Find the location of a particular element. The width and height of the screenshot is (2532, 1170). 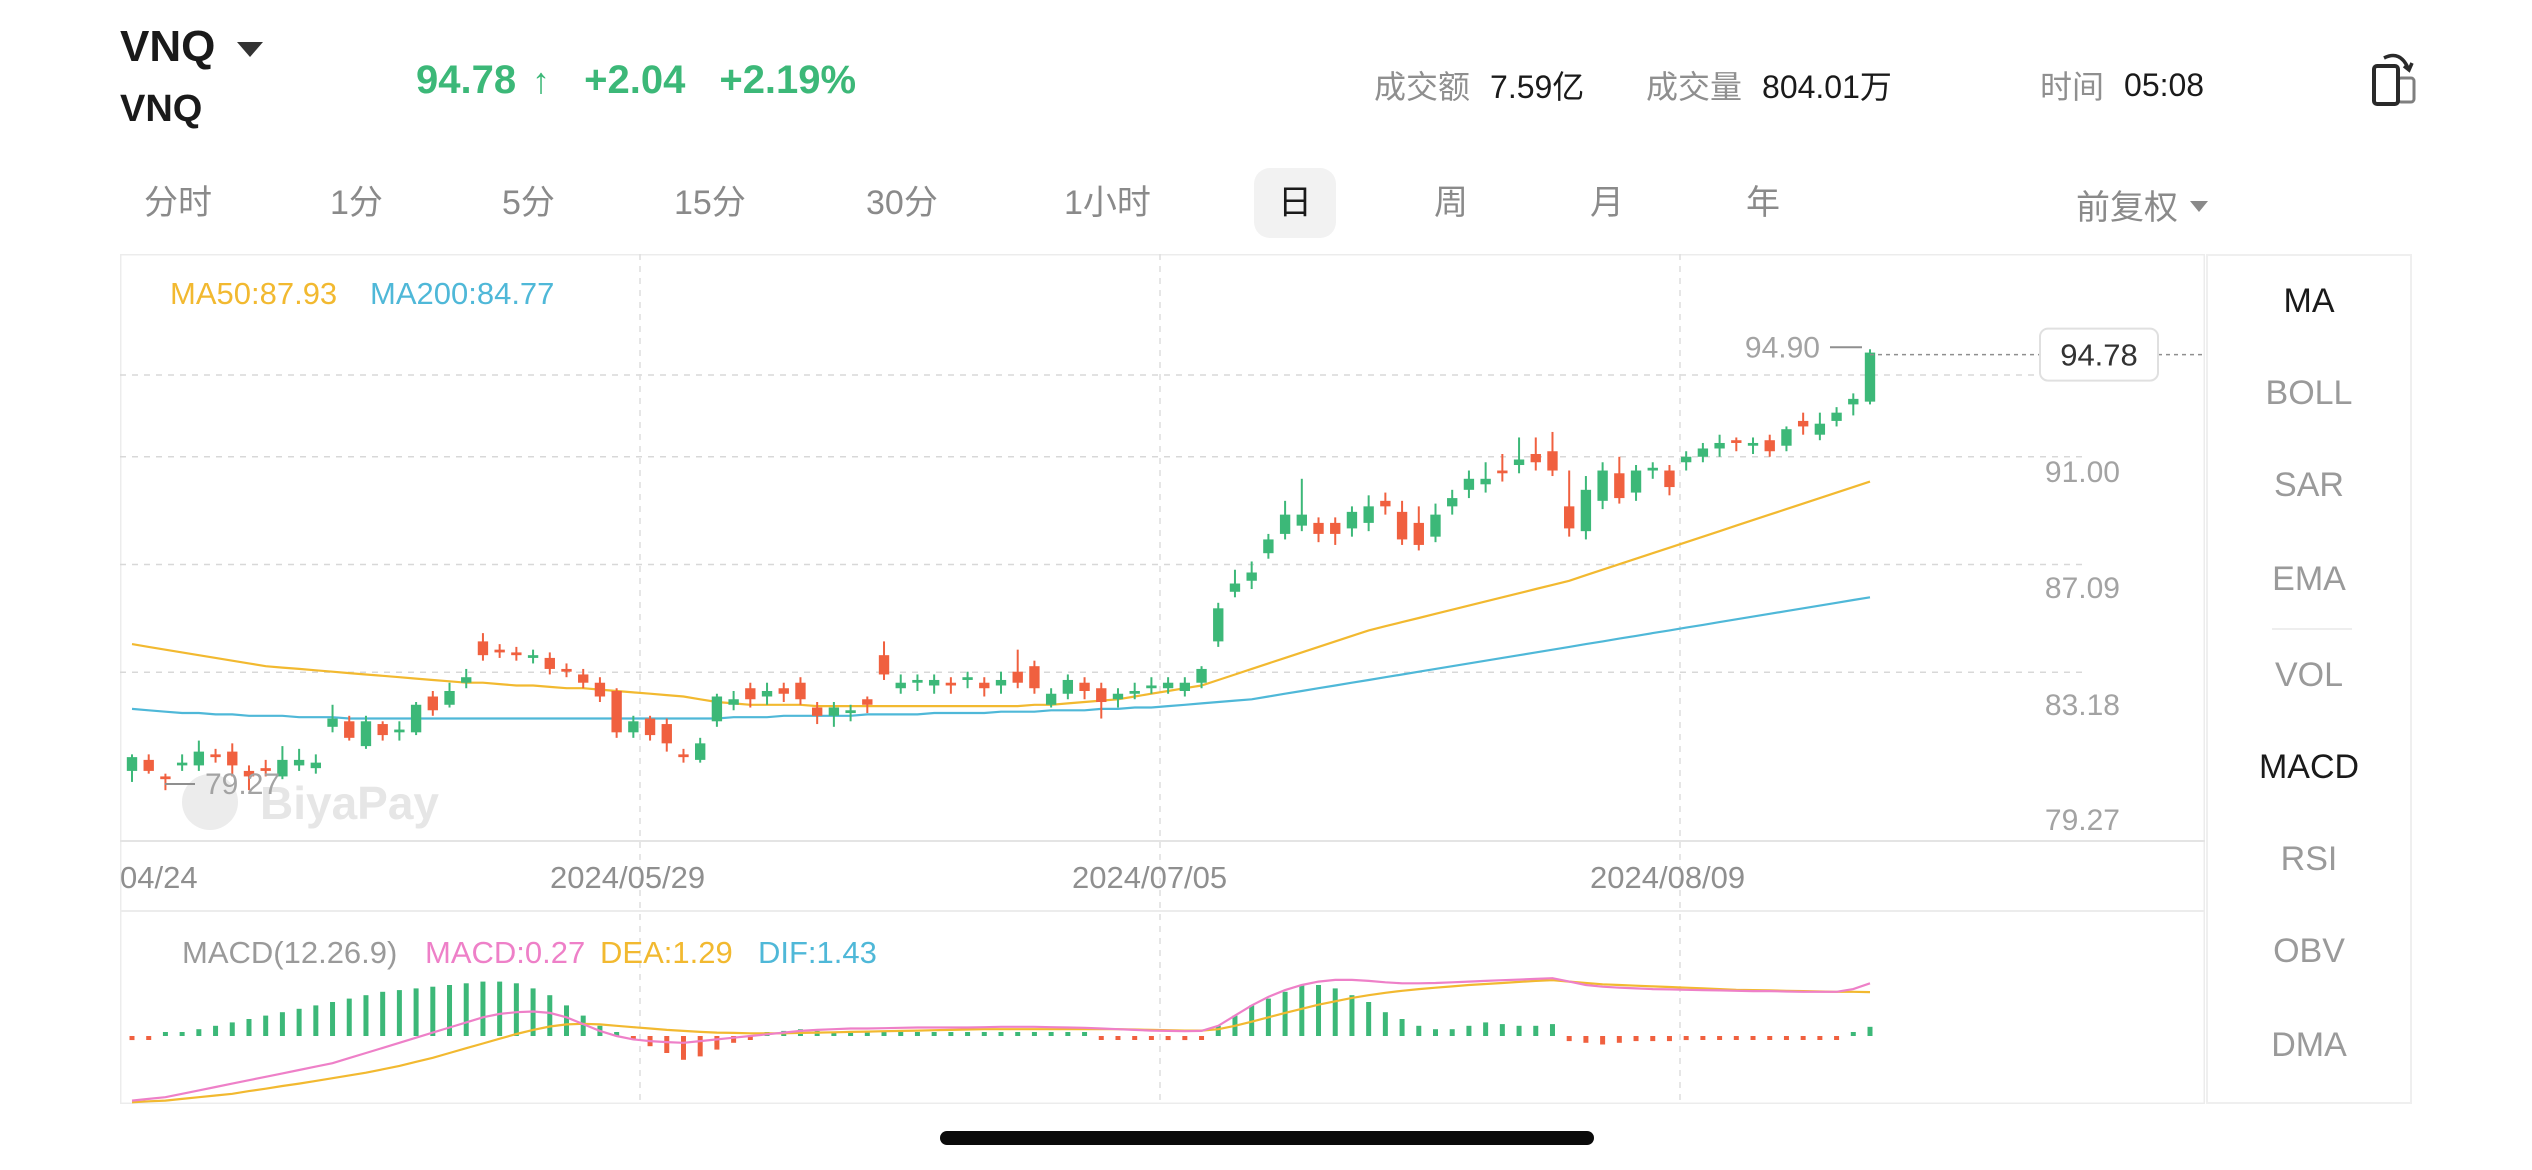

indicator-ema: EMA is located at coordinates (2309, 579).